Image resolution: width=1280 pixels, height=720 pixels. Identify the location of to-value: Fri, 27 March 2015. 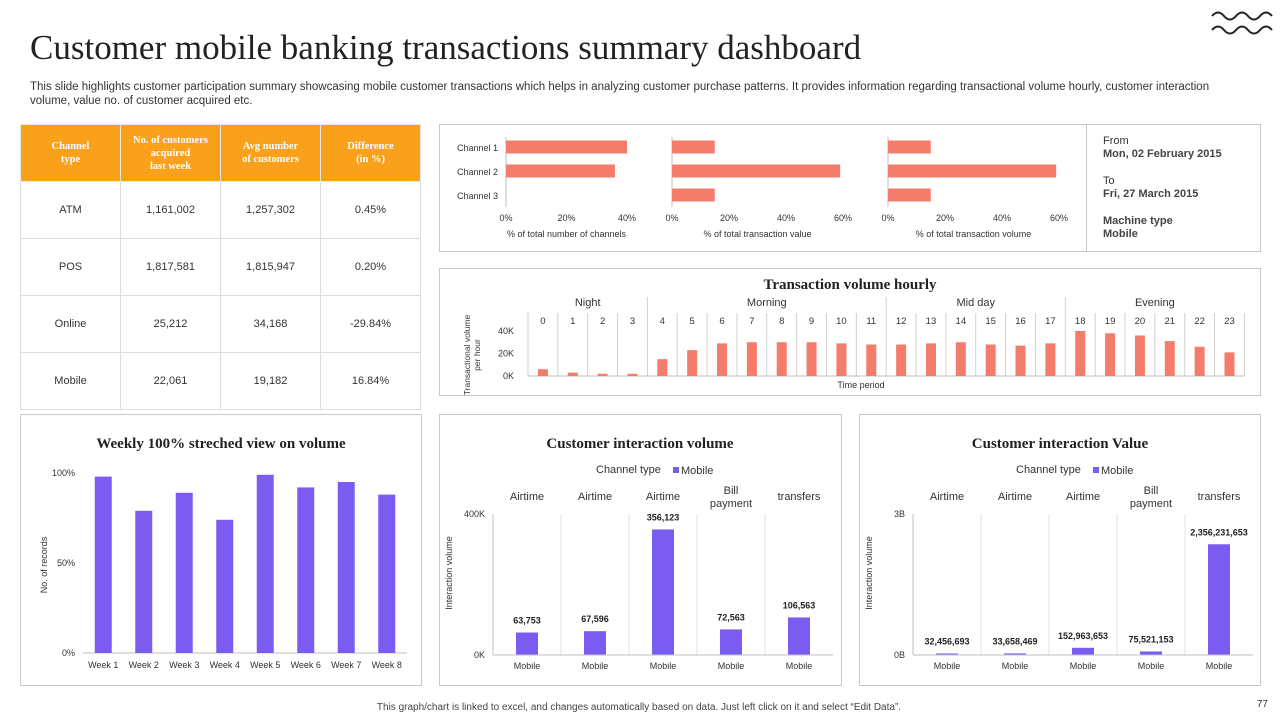
(1151, 194).